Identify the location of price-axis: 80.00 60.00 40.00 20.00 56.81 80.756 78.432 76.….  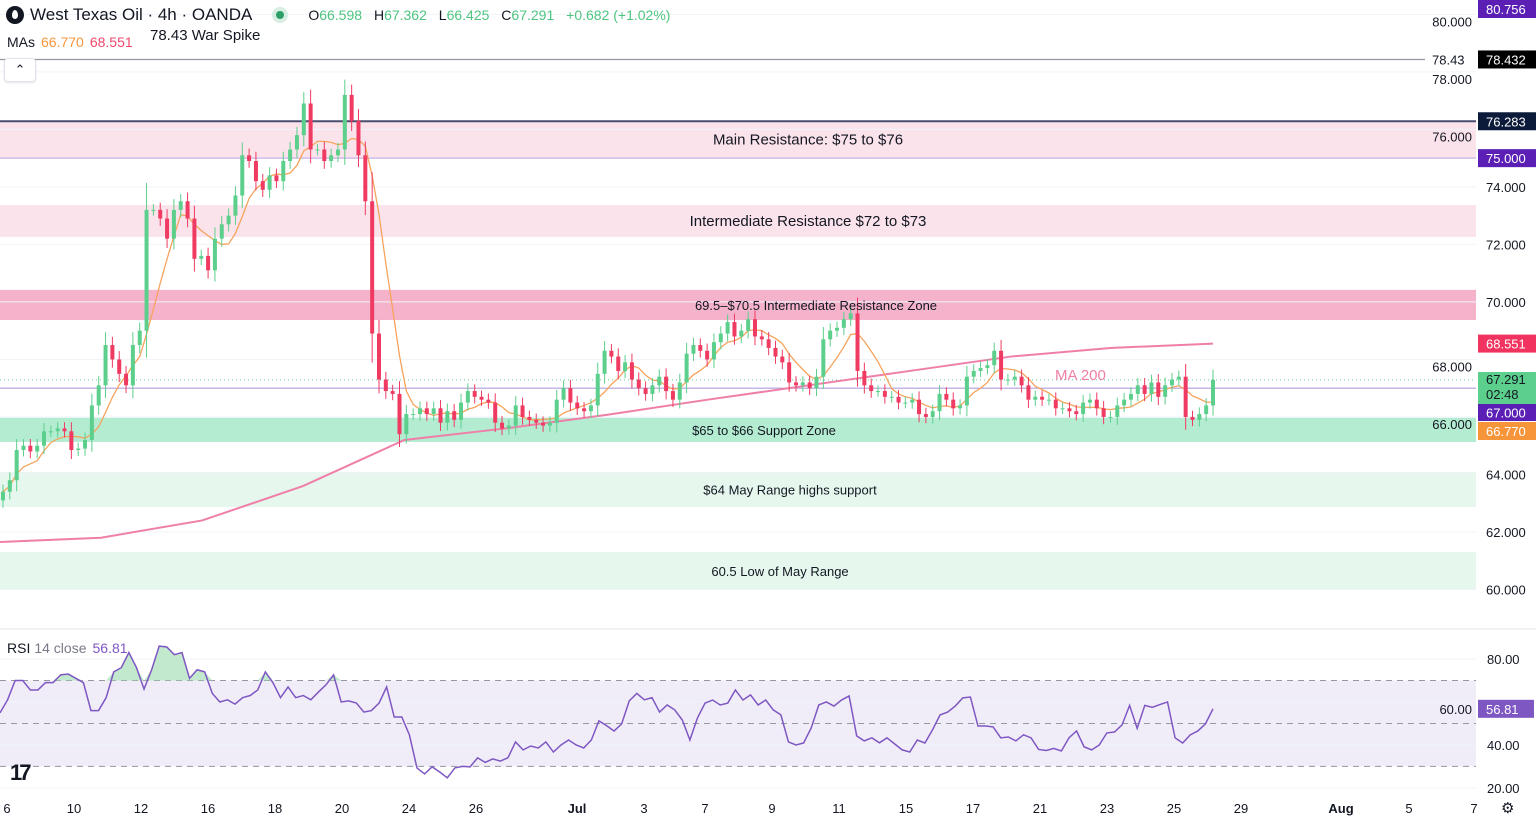
(1484, 398).